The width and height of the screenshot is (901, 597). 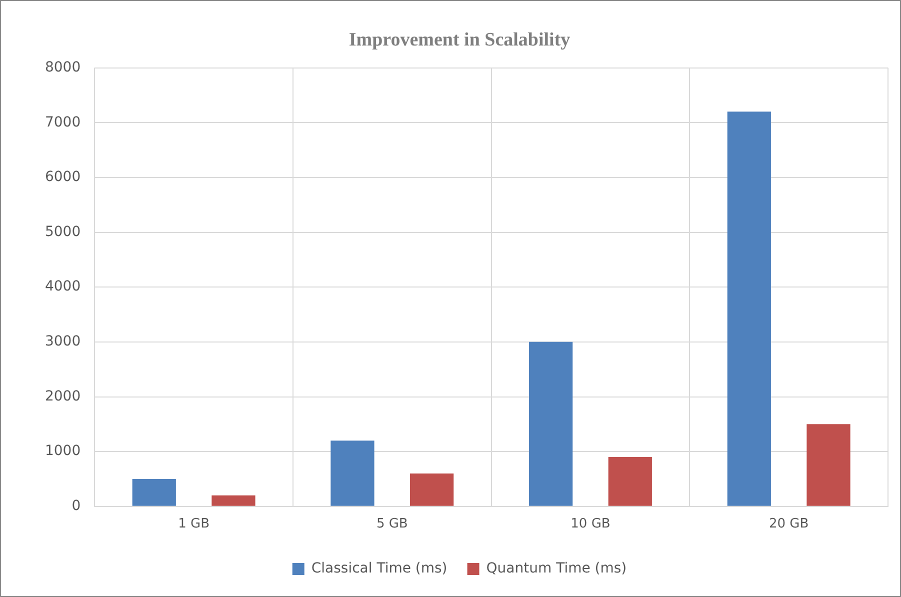 I want to click on legend-label: Quantum Time (ms), so click(x=556, y=568).